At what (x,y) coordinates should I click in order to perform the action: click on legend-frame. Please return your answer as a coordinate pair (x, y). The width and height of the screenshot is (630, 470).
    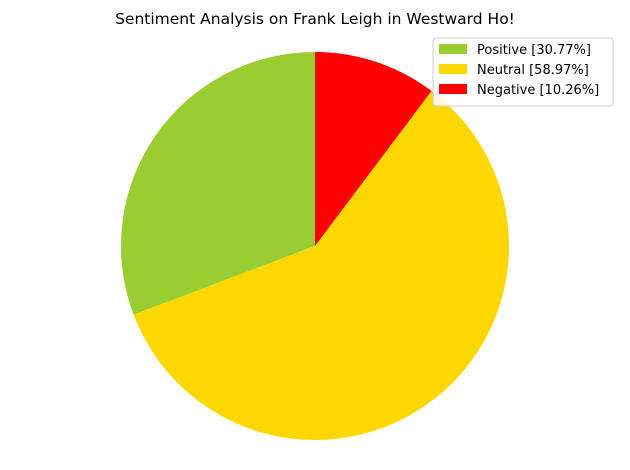
    Looking at the image, I should click on (523, 72).